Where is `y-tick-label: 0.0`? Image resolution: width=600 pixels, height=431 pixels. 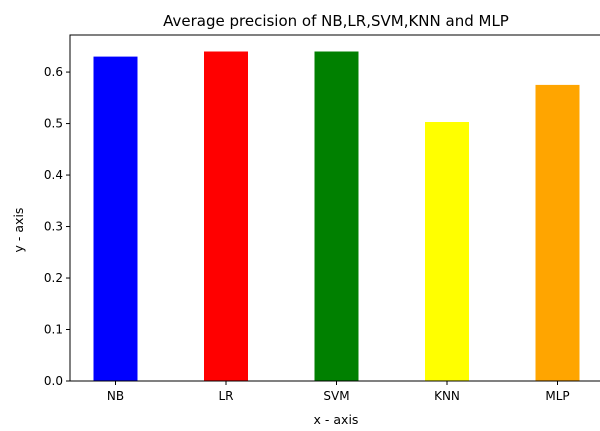 y-tick-label: 0.0 is located at coordinates (53, 381).